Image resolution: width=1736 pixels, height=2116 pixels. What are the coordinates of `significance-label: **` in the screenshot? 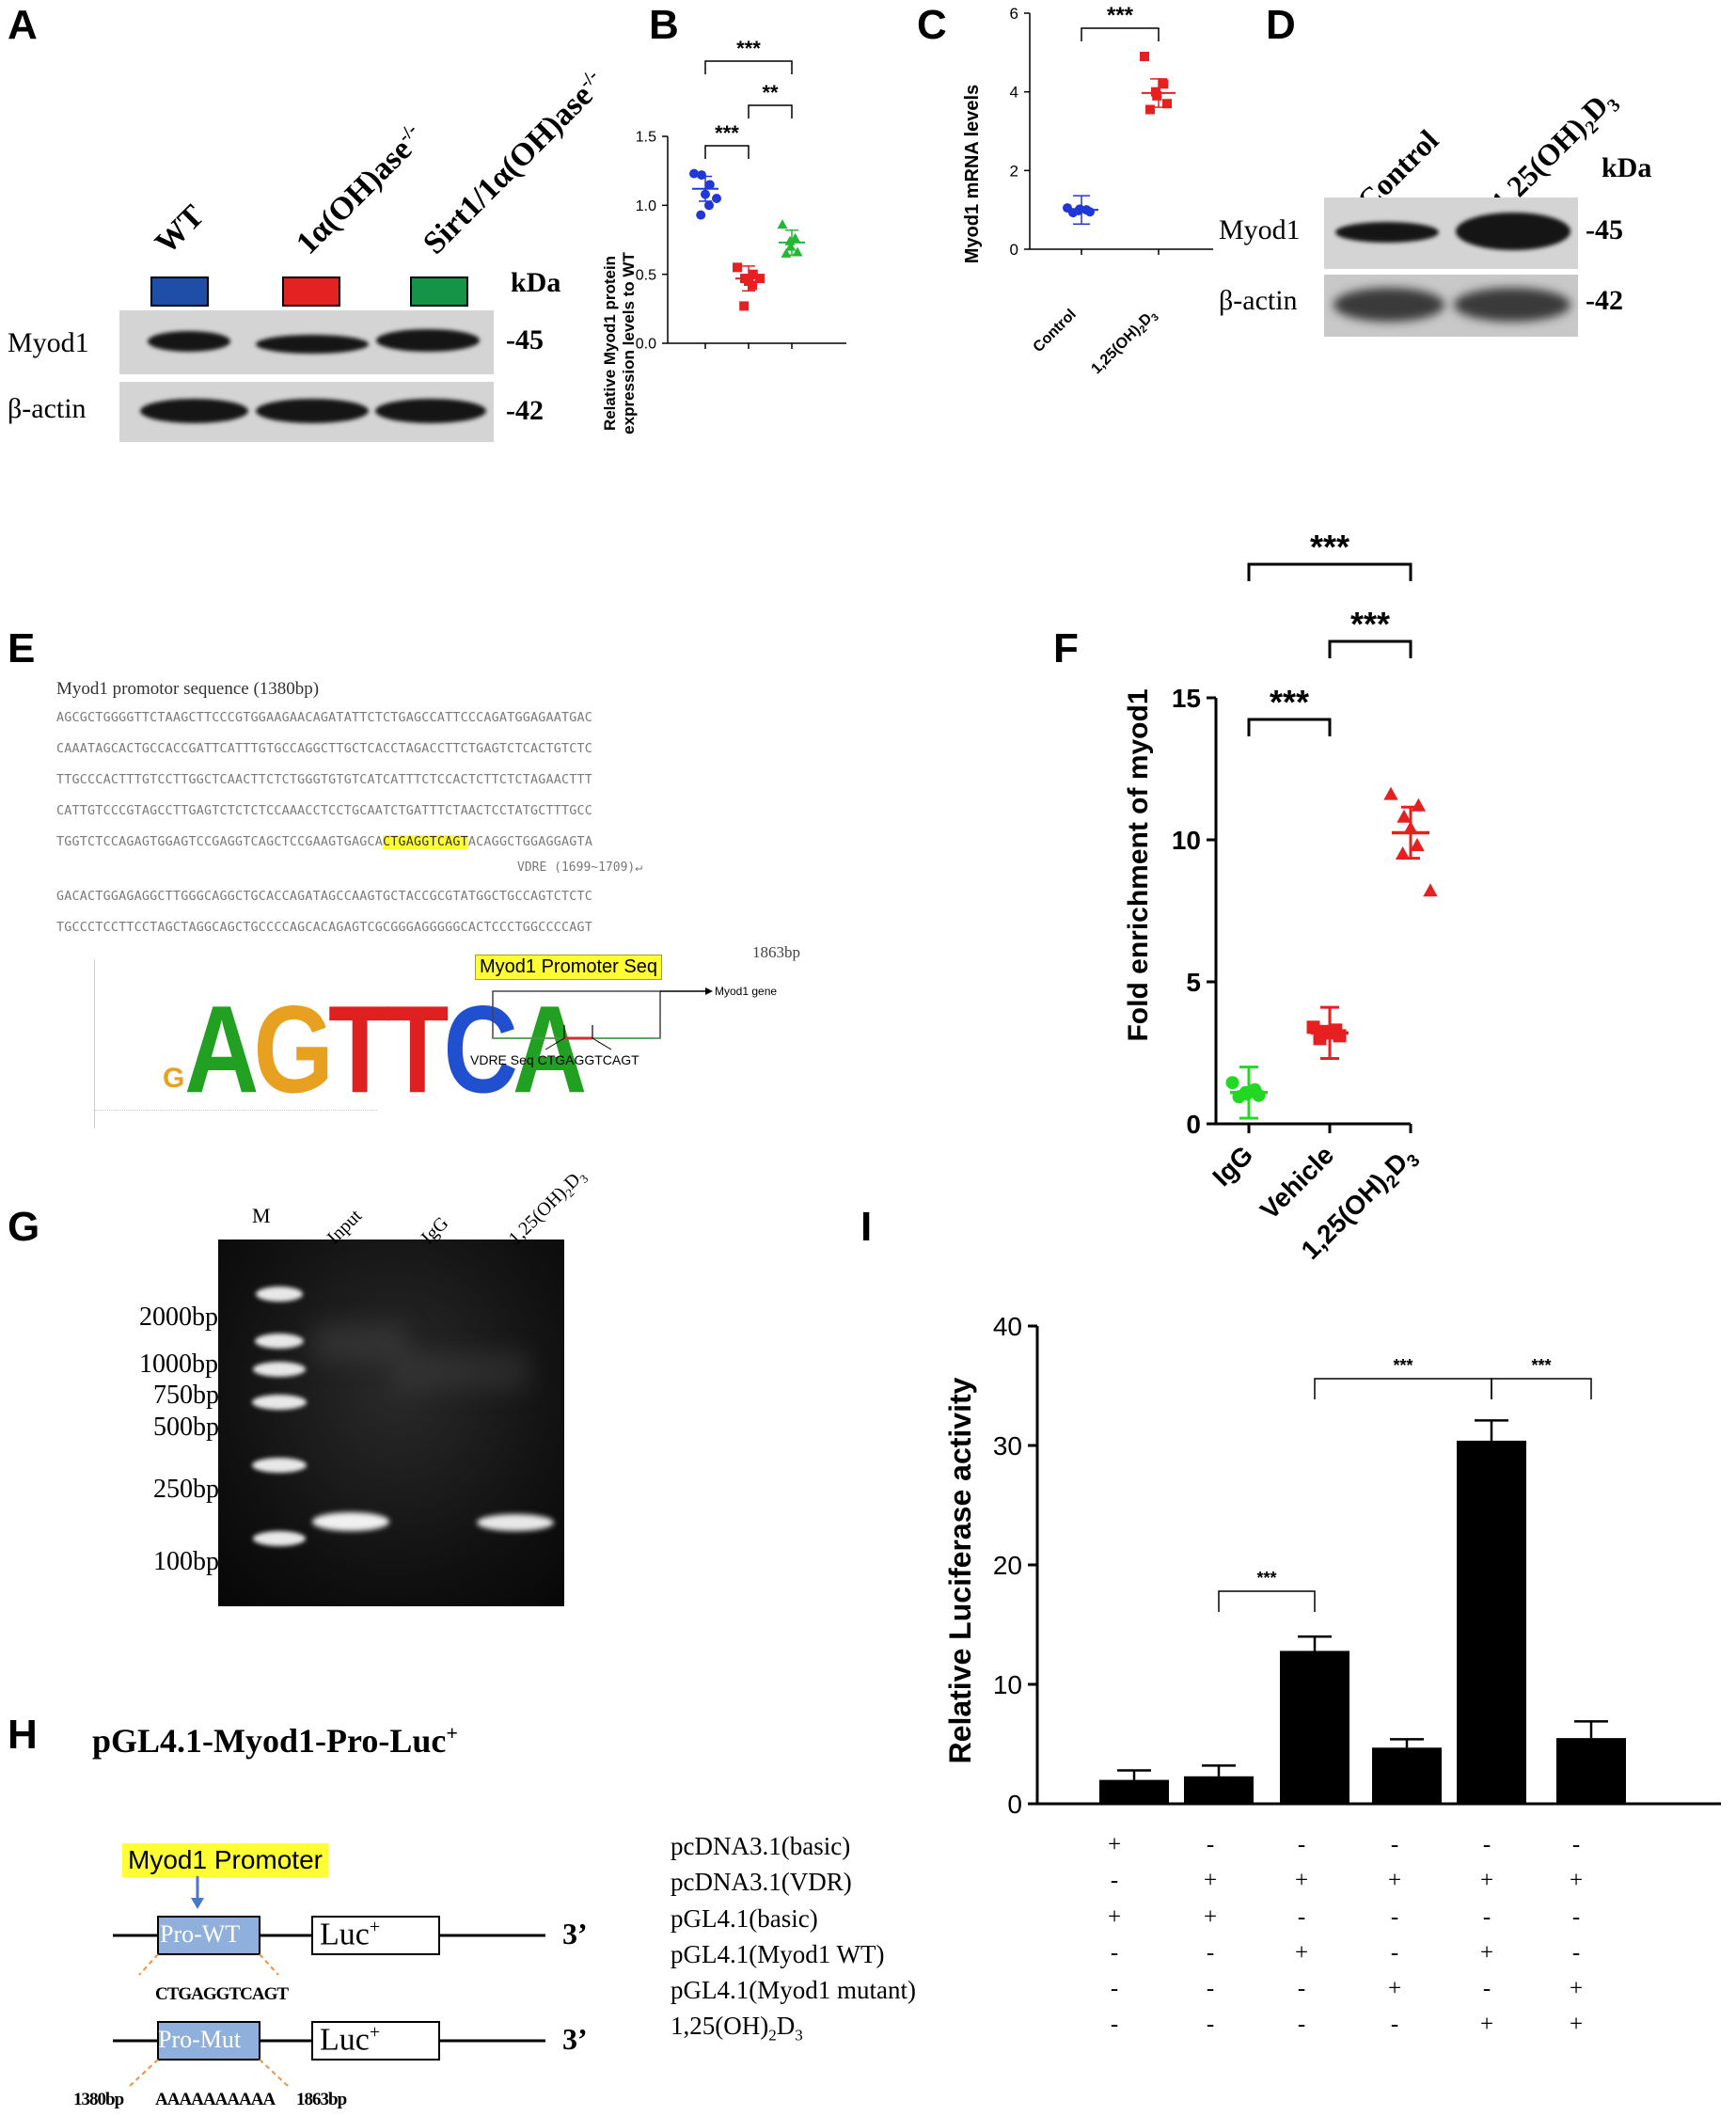 It's located at (771, 92).